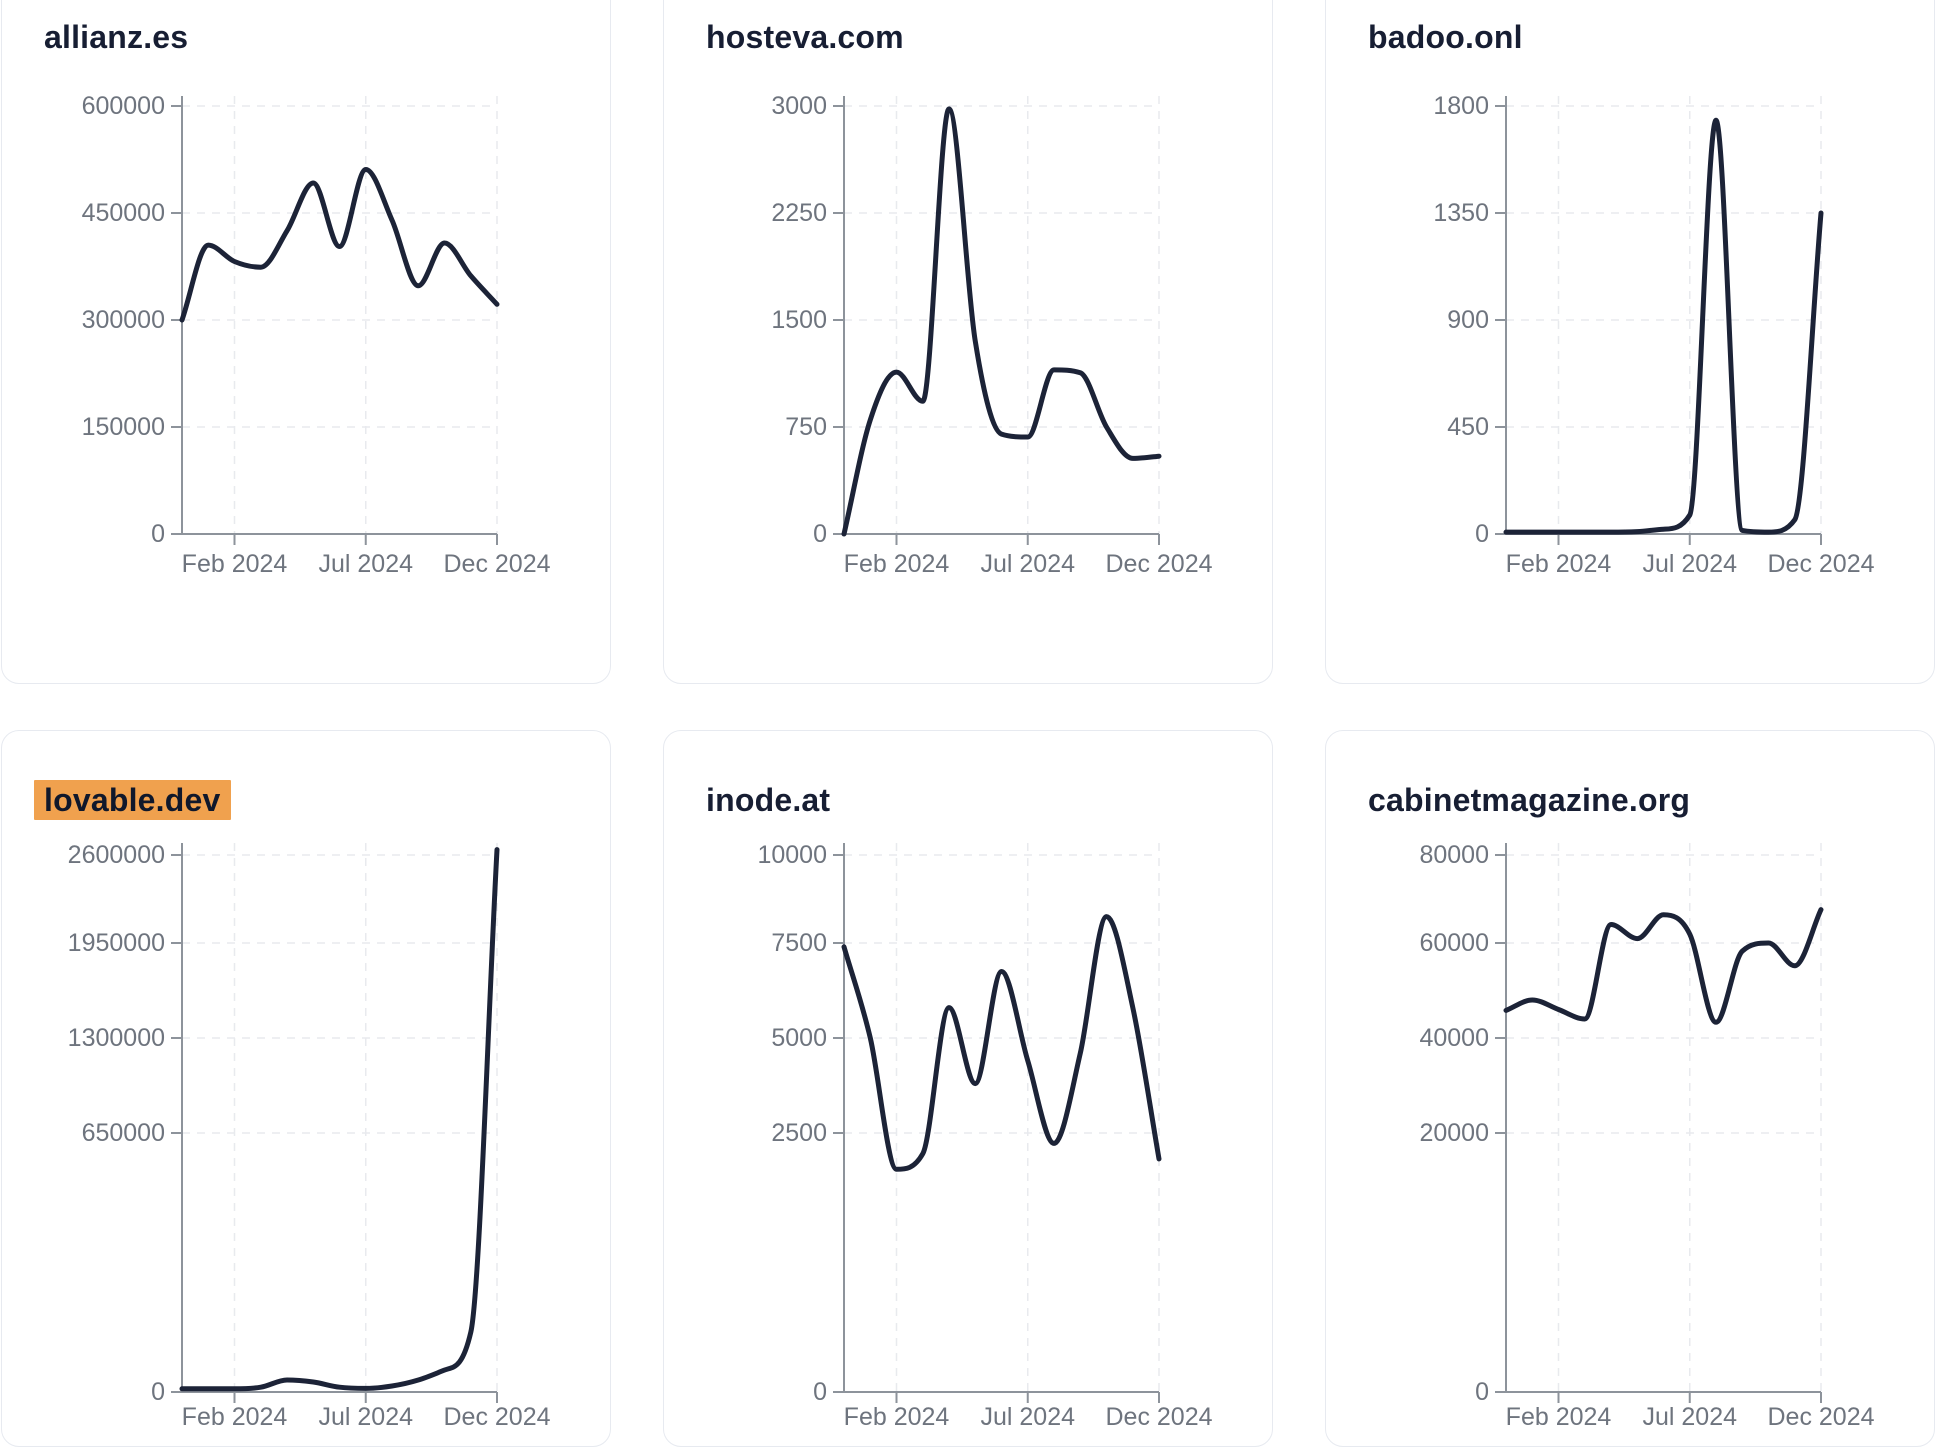  Describe the element at coordinates (1454, 855) in the screenshot. I see `y-tick-label: 80000` at that location.